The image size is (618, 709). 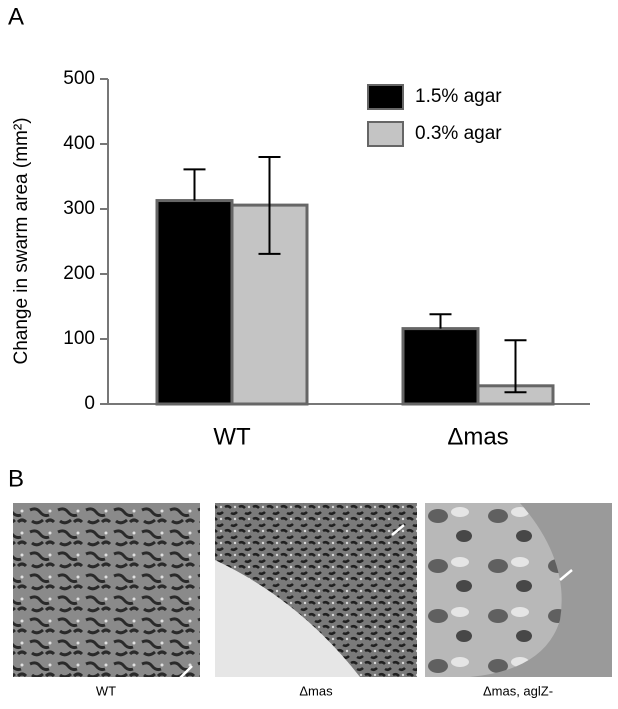 What do you see at coordinates (79, 143) in the screenshot?
I see `y-tick-label: 400` at bounding box center [79, 143].